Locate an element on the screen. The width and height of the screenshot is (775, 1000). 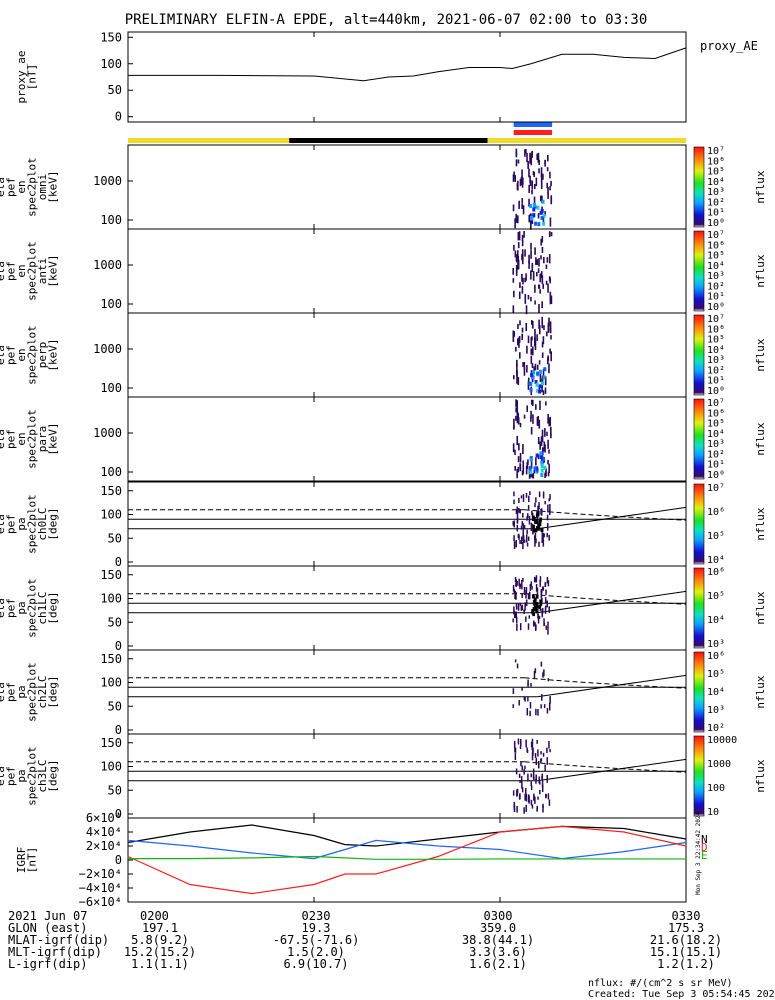
ela_pef_en_spec2plot_para-ylabel-5: [keV] is located at coordinates (52, 438).